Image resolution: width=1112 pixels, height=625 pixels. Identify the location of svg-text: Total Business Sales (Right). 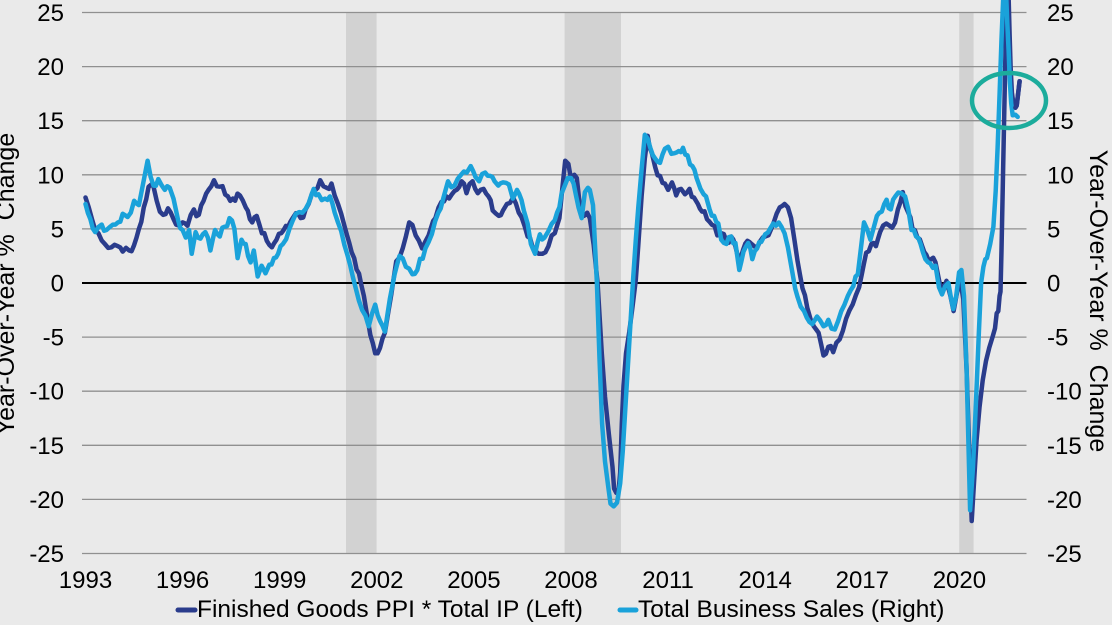
(791, 609).